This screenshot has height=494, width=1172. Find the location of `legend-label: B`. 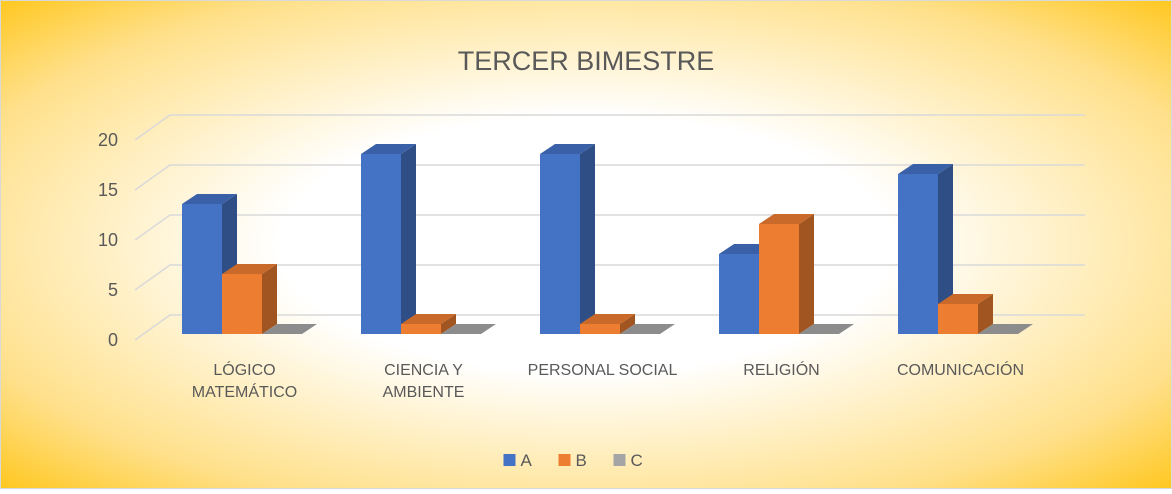

legend-label: B is located at coordinates (581, 460).